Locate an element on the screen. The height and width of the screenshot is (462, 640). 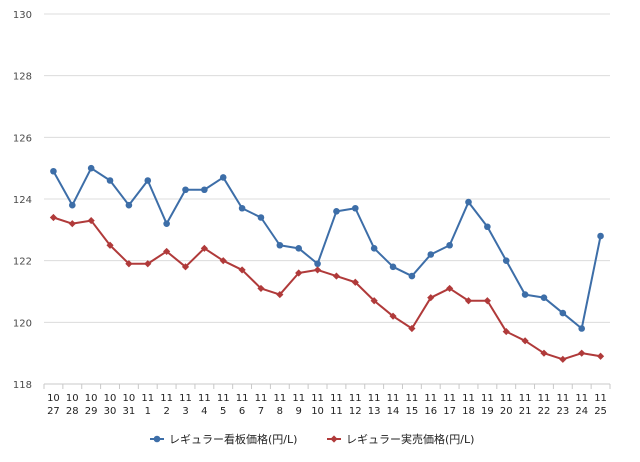
y-tick-label: 128 is located at coordinates (22, 77).